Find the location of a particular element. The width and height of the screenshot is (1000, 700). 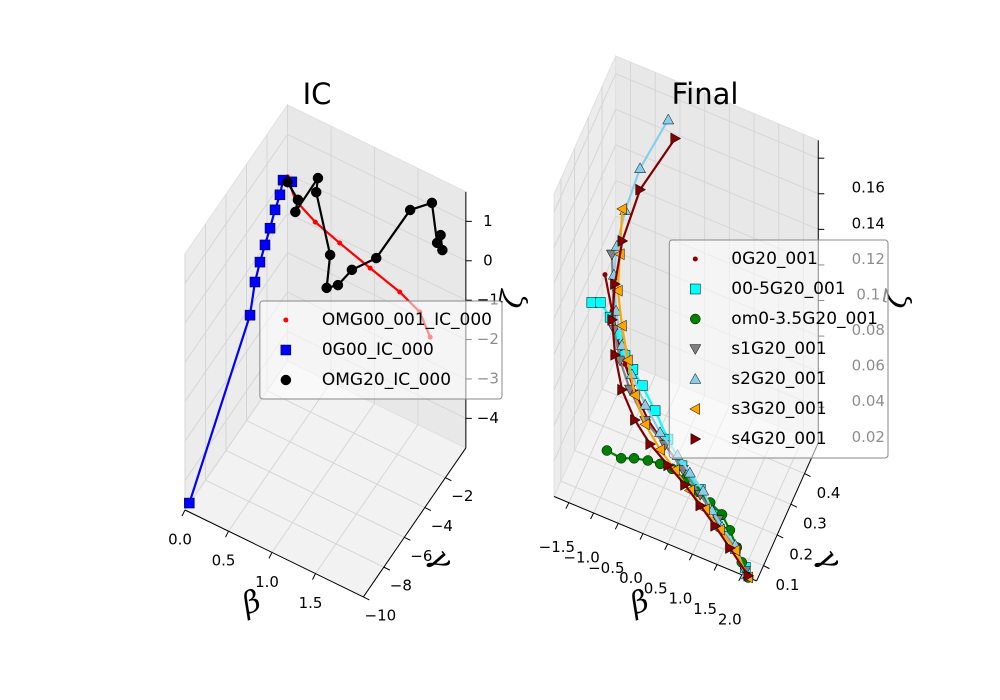

y-tick-label: −2 is located at coordinates (462, 496).